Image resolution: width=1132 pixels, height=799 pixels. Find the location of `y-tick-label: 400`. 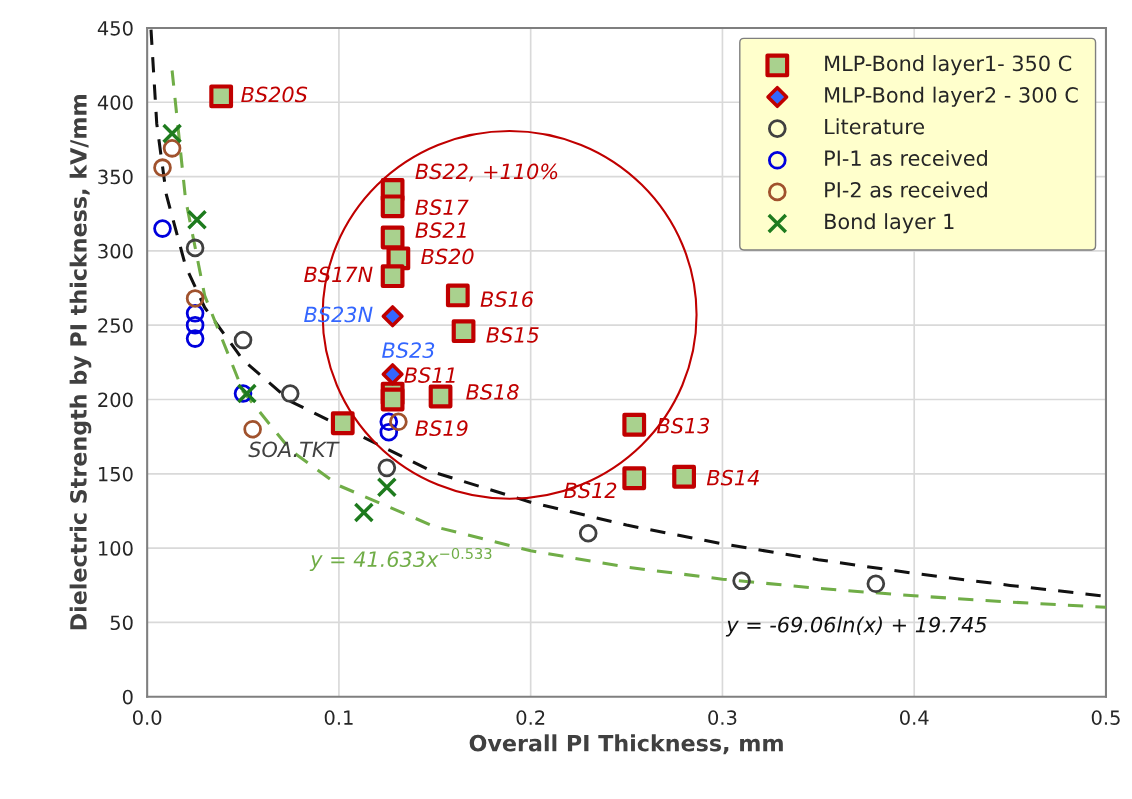

y-tick-label: 400 is located at coordinates (115, 102).